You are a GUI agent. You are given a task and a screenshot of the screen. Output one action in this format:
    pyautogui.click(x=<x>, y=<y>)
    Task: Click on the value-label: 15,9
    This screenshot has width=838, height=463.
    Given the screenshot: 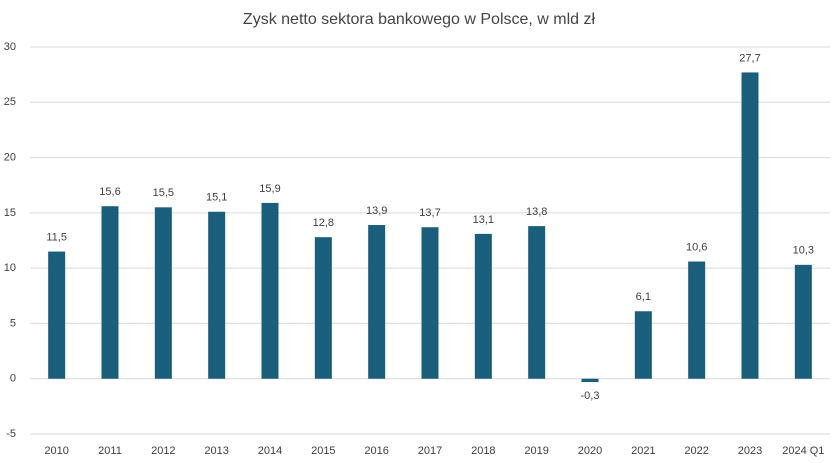 What is the action you would take?
    pyautogui.click(x=269, y=189)
    